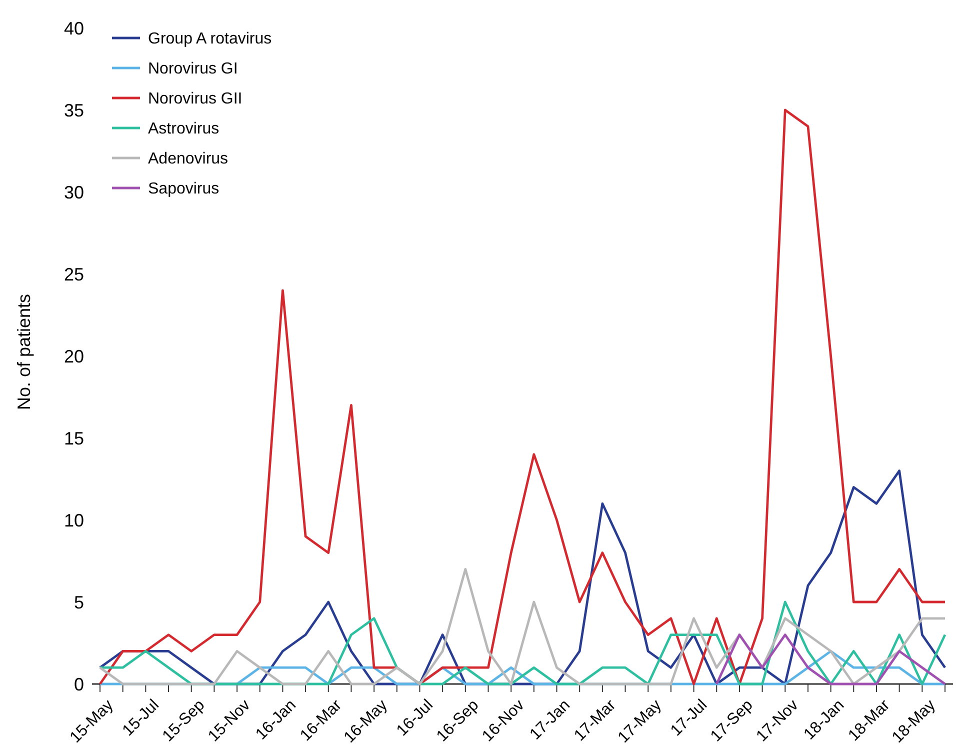  Describe the element at coordinates (74, 110) in the screenshot. I see `y-tick-label: 35` at that location.